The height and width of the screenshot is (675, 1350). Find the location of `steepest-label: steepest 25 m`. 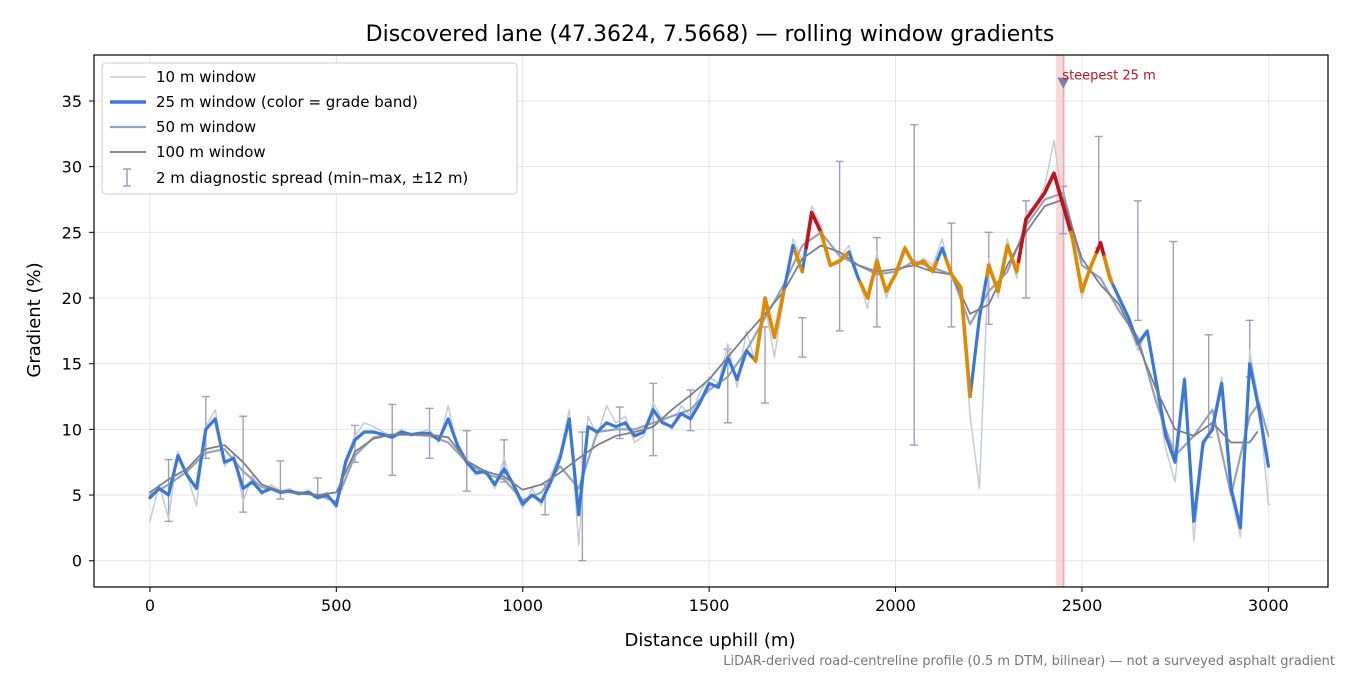

steepest-label: steepest 25 m is located at coordinates (1108, 76).